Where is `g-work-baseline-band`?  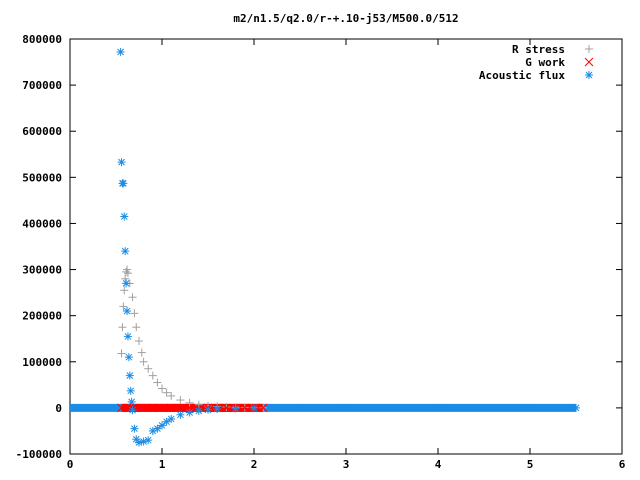
g-work-baseline-band is located at coordinates (192, 407).